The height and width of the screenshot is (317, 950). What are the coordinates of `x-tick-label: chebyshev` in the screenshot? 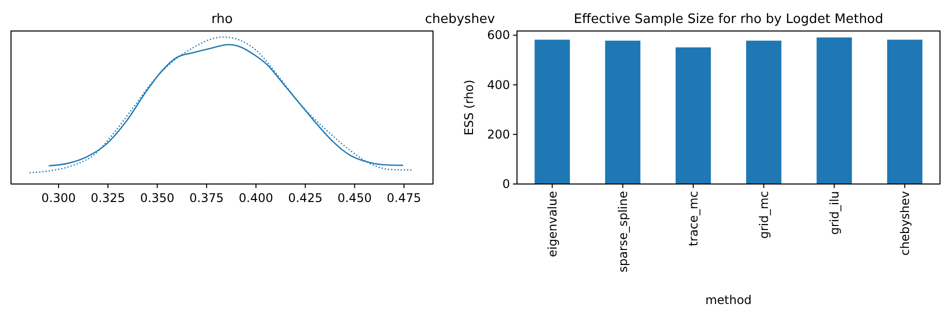 It's located at (905, 223).